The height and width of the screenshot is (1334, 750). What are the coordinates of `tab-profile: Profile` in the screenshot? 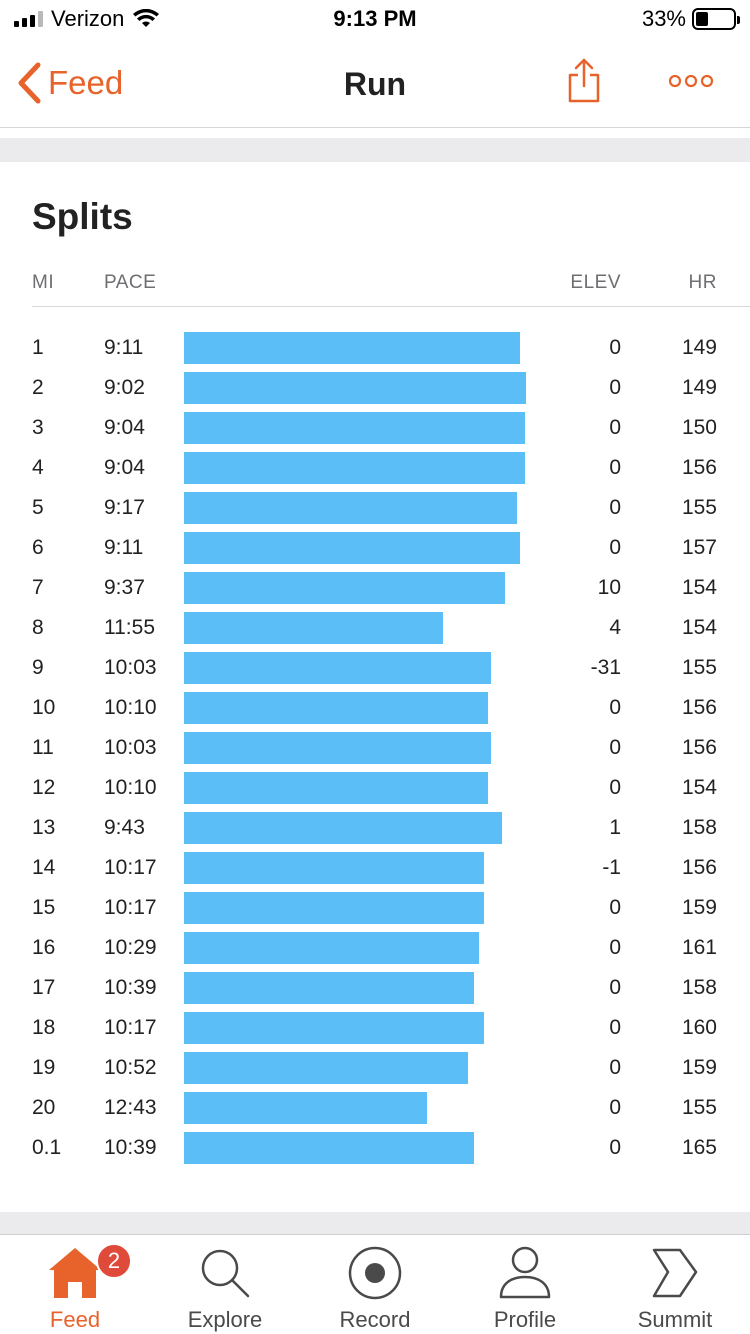 It's located at (525, 1284).